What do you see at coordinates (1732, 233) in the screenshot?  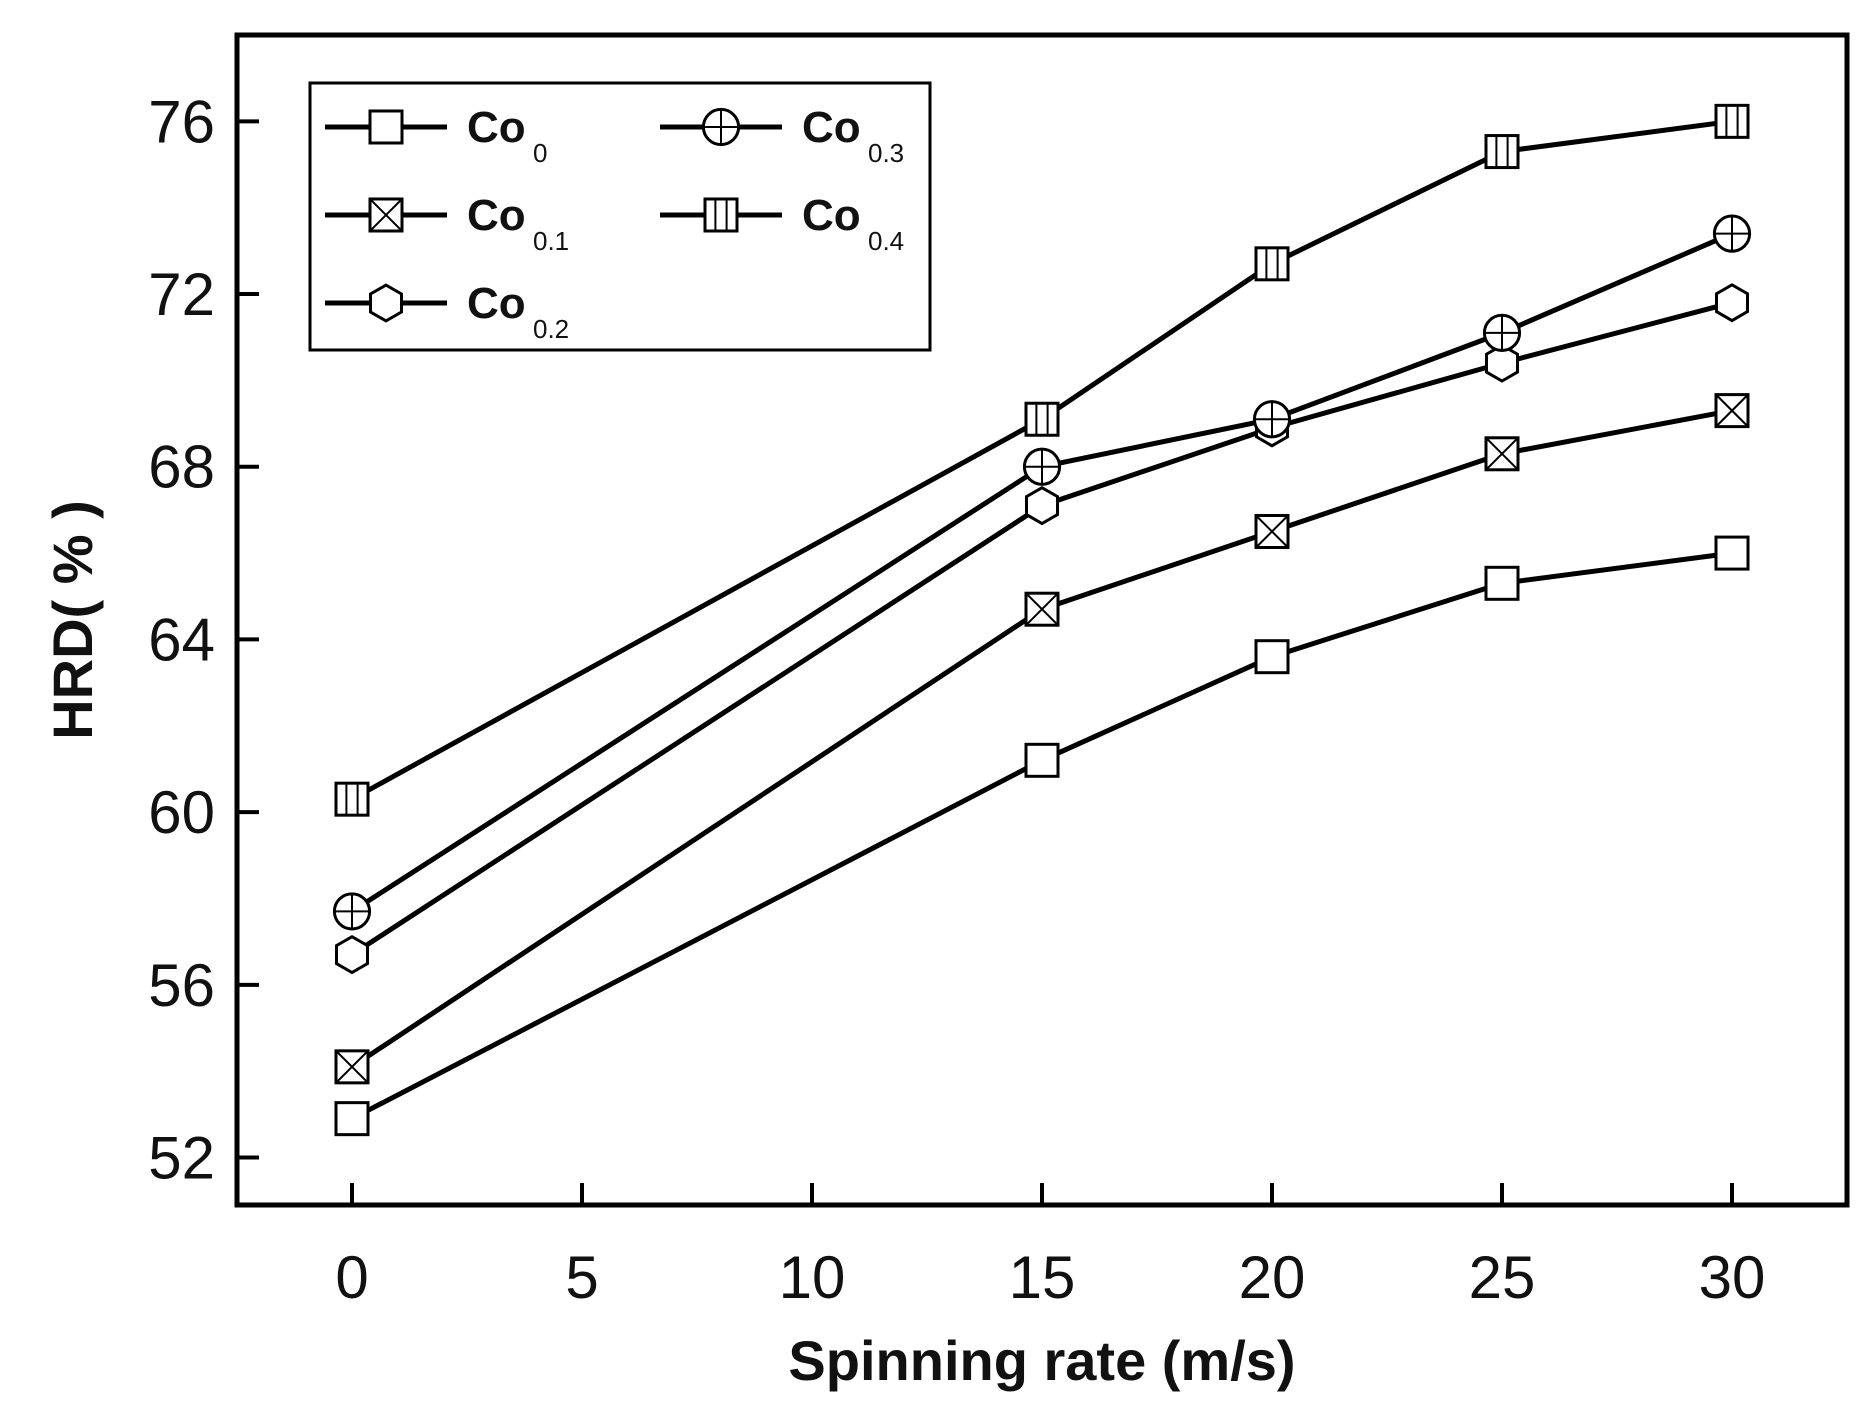 I see `data-point-co-0.3-4` at bounding box center [1732, 233].